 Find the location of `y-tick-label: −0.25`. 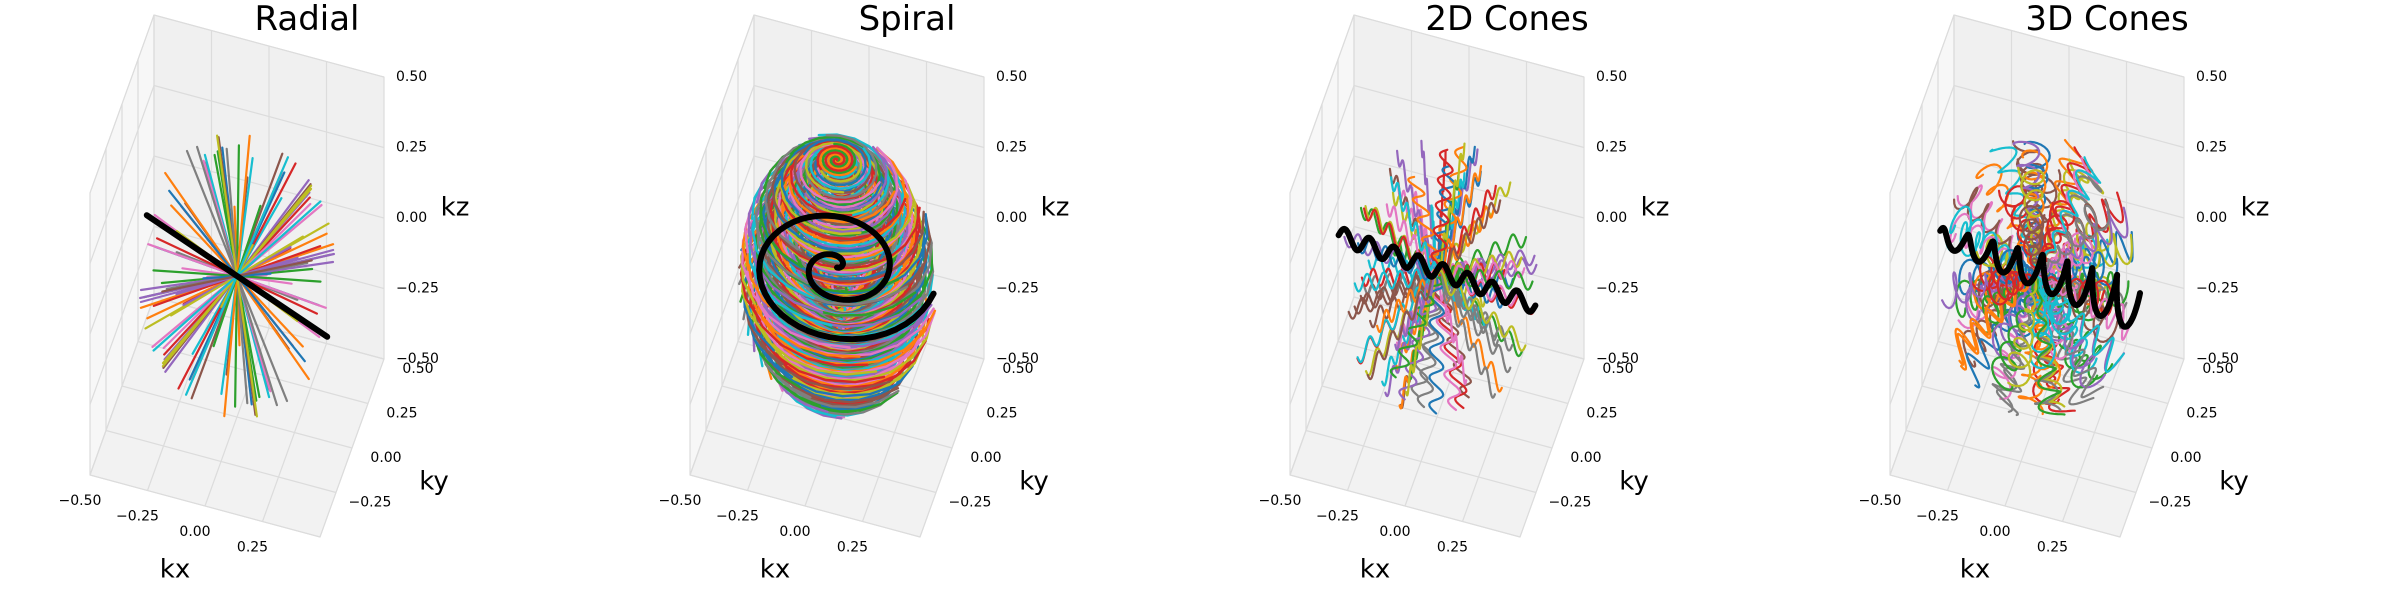

y-tick-label: −0.25 is located at coordinates (970, 503).